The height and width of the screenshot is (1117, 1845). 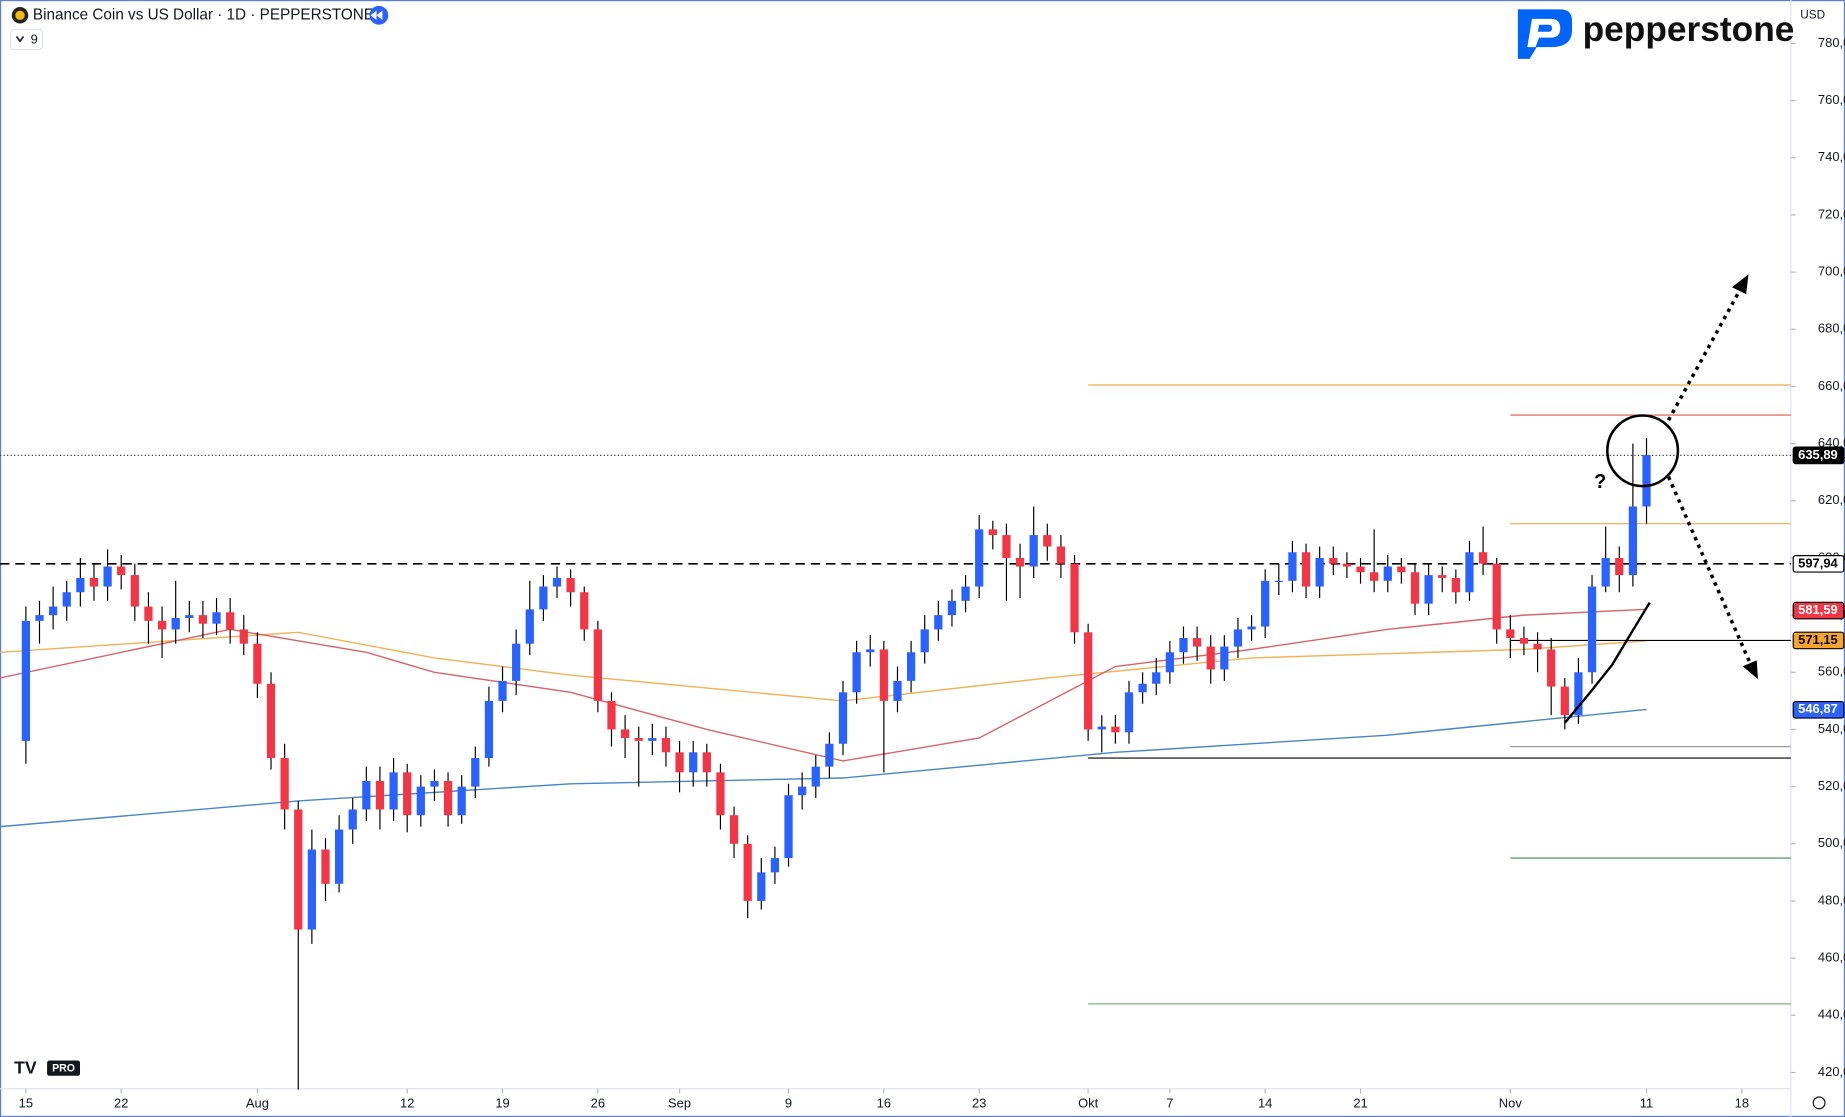 I want to click on x-tick-label: Okt, so click(x=1088, y=1102).